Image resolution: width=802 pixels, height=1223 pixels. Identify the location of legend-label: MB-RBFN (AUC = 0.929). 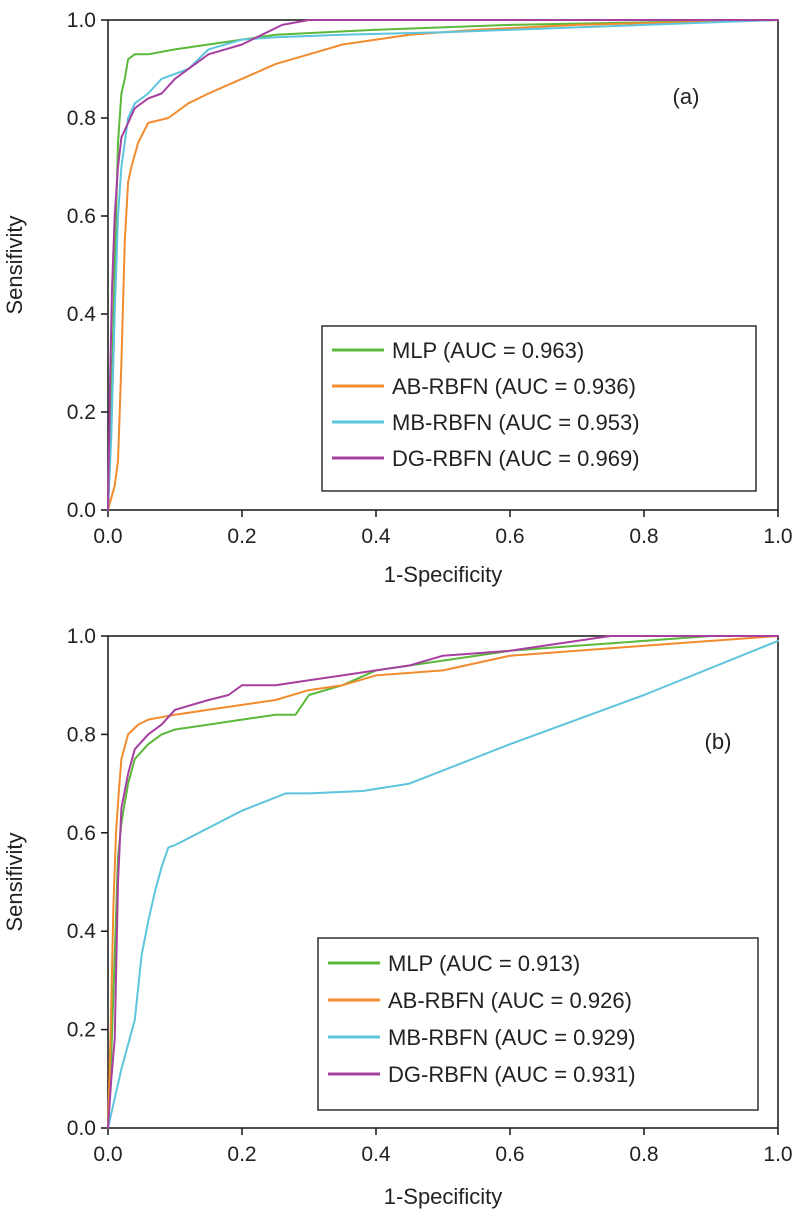
(512, 1037).